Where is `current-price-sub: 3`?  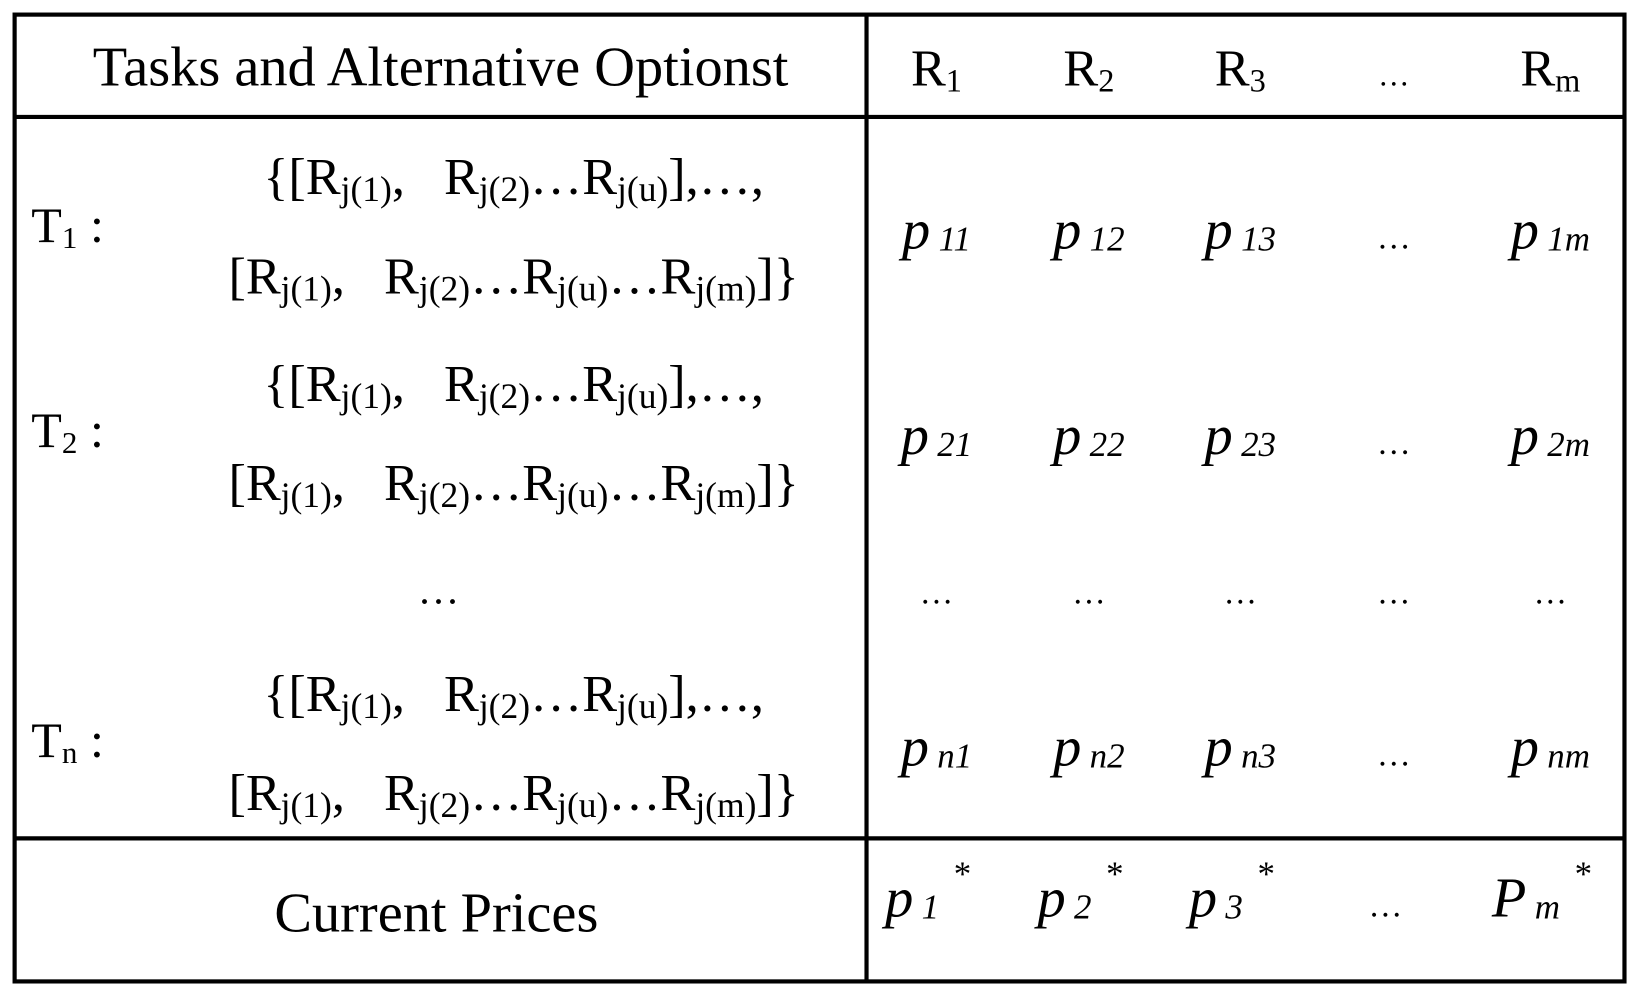 current-price-sub: 3 is located at coordinates (1233, 907).